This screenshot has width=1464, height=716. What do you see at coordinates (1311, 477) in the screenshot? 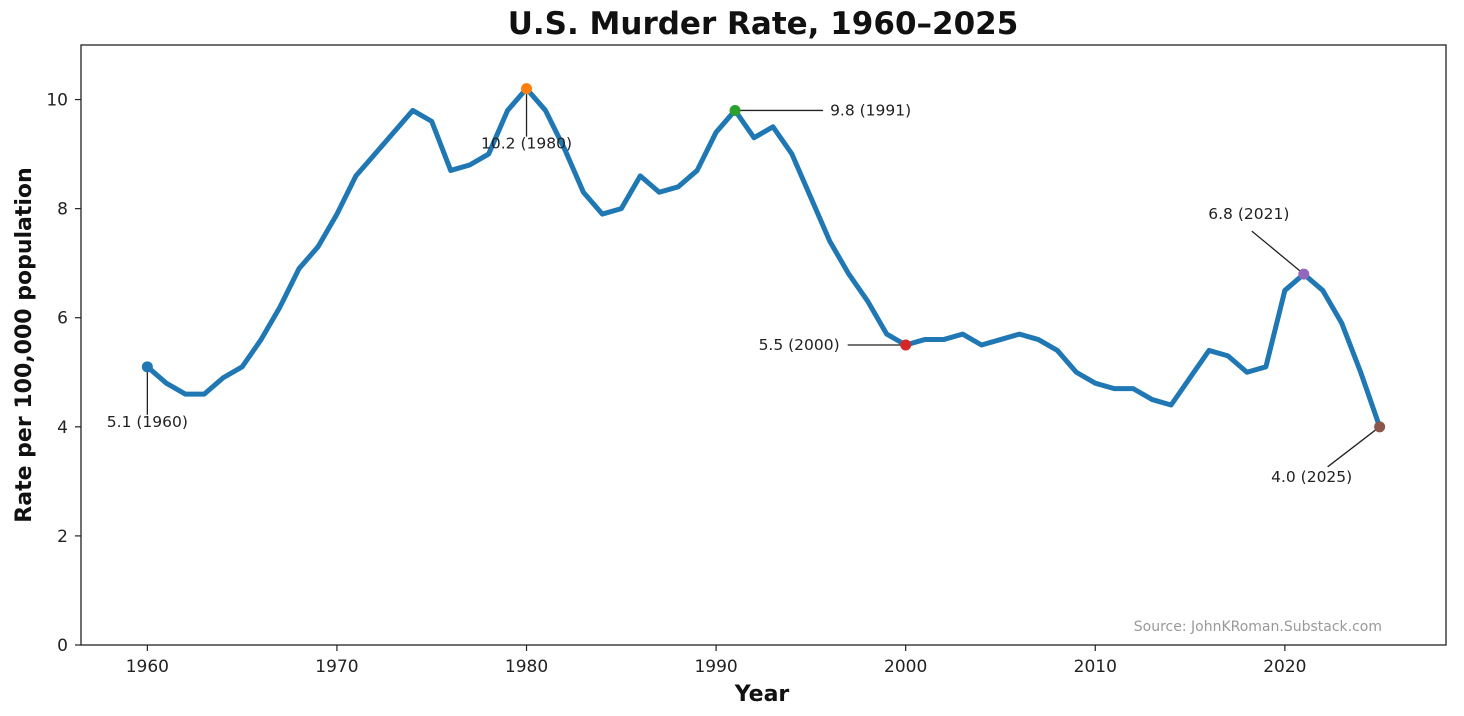
I see `annotation-label: 4.0 (2025)` at bounding box center [1311, 477].